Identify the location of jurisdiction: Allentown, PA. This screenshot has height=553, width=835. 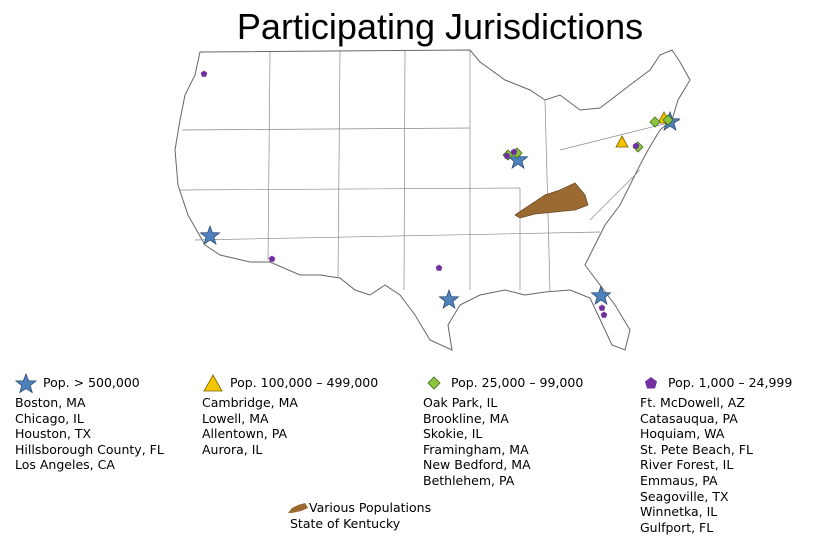
(245, 434).